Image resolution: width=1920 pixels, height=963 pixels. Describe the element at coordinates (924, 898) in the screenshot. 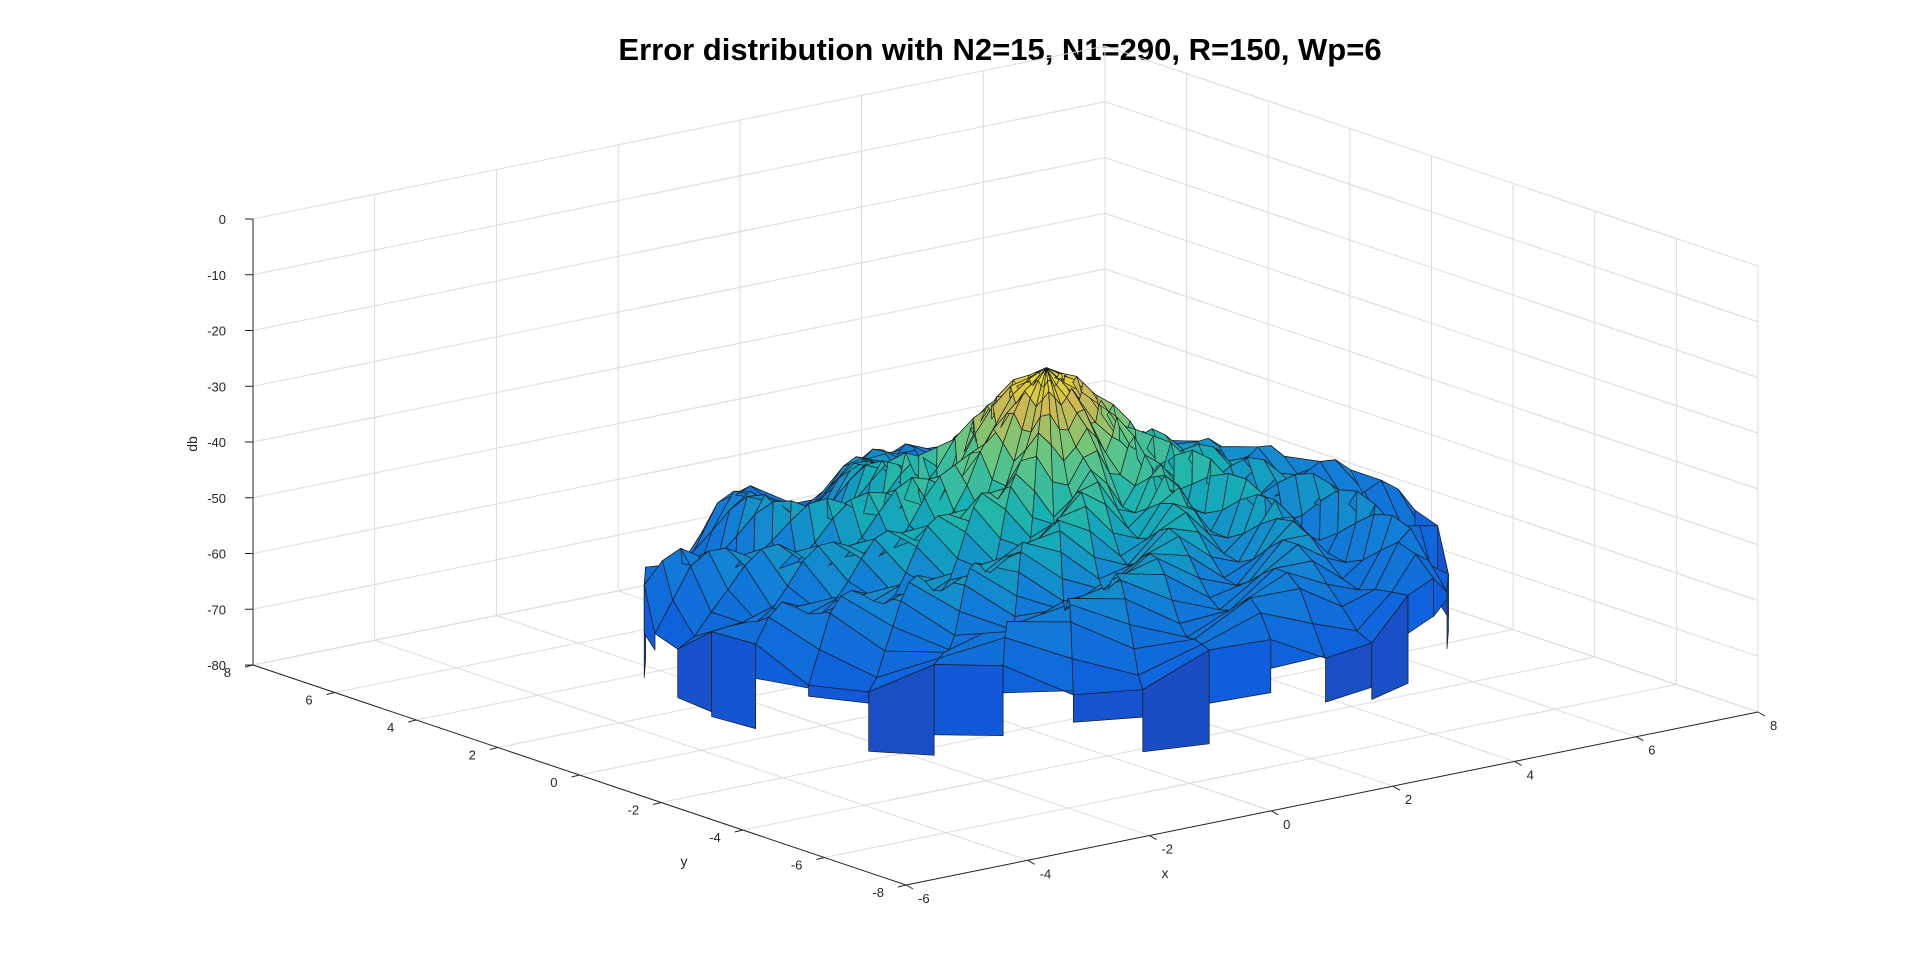

I see `x-tick-label: -6` at that location.